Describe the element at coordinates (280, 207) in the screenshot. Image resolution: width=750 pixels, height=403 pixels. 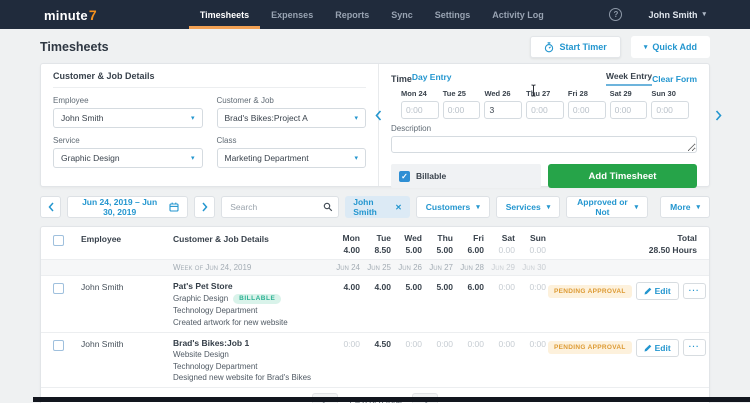
I see `search-input` at that location.